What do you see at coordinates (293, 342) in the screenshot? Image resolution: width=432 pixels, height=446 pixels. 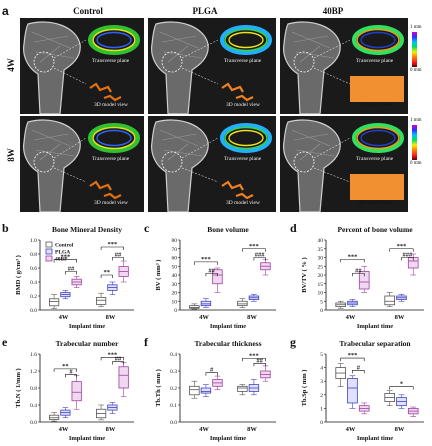 I see `panel-g-letter: g` at bounding box center [293, 342].